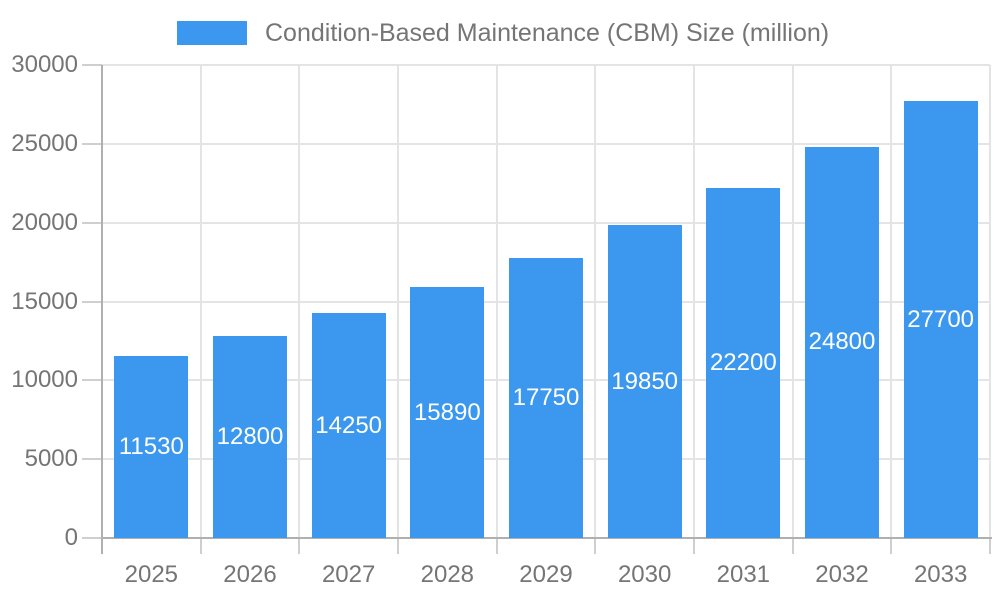 The width and height of the screenshot is (1000, 600). I want to click on bar: 27700, so click(940, 319).